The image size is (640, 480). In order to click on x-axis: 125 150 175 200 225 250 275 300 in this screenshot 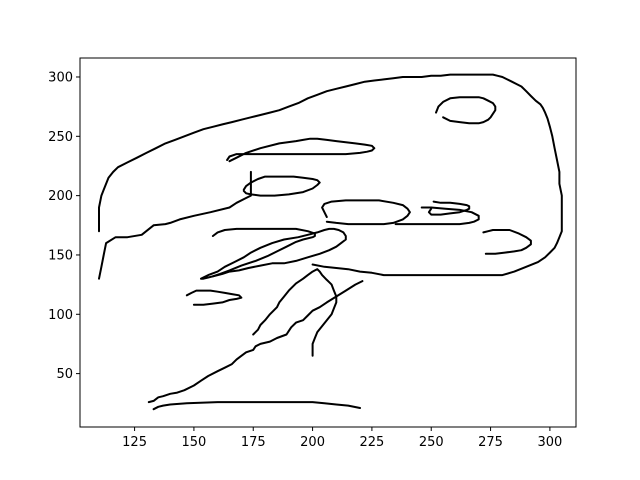, I will do `click(342, 438)`.